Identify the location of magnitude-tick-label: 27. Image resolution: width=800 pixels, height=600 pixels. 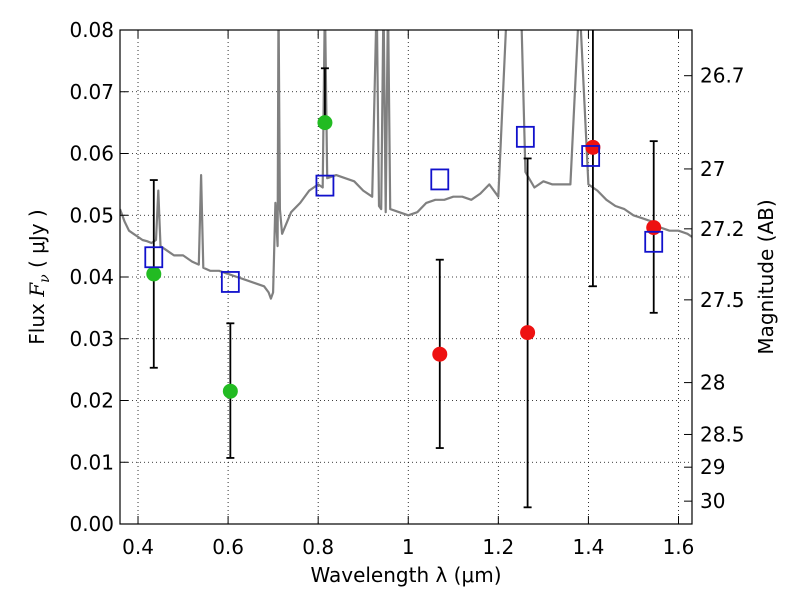
(712, 169).